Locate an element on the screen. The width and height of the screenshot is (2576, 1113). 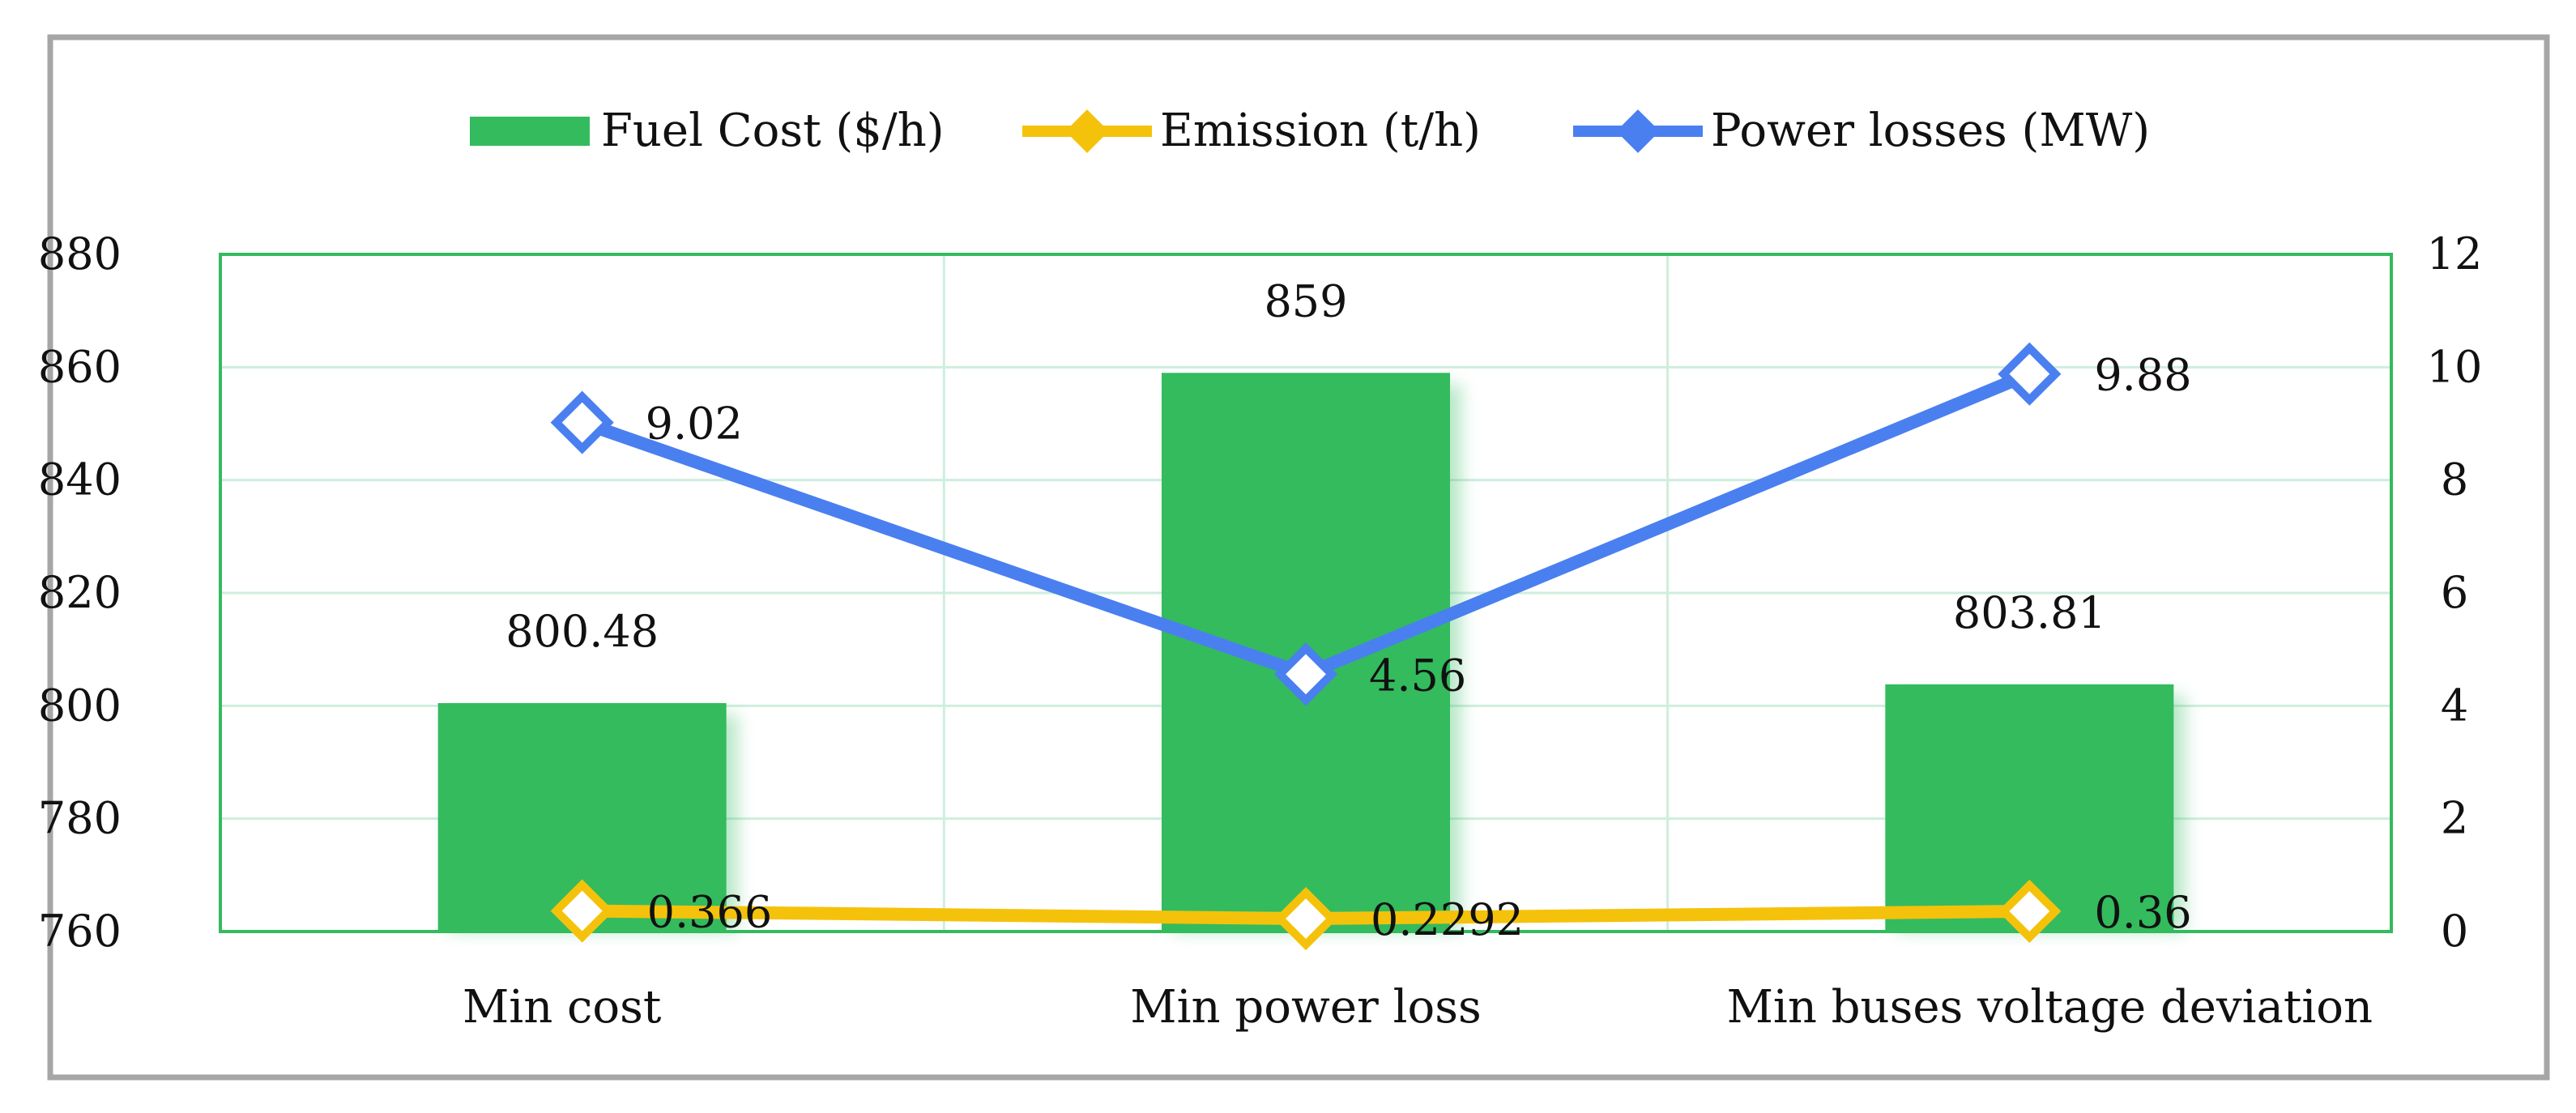
right-tick-label: 8 is located at coordinates (2454, 479).